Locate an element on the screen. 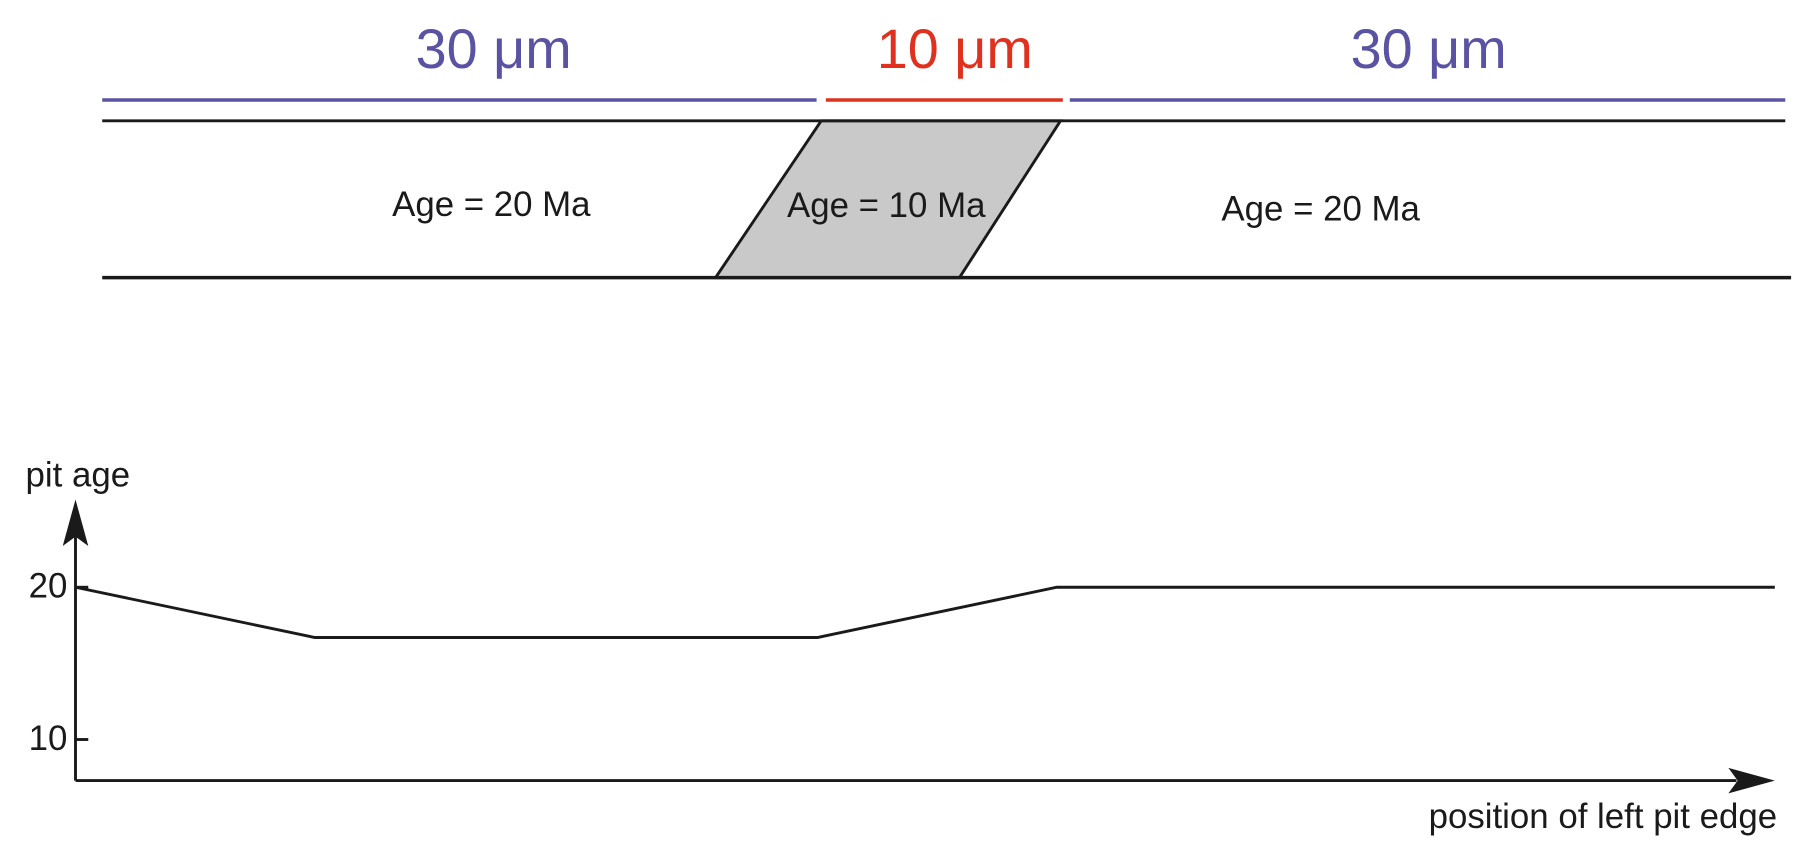  y-tick-label: 10 is located at coordinates (48, 738).